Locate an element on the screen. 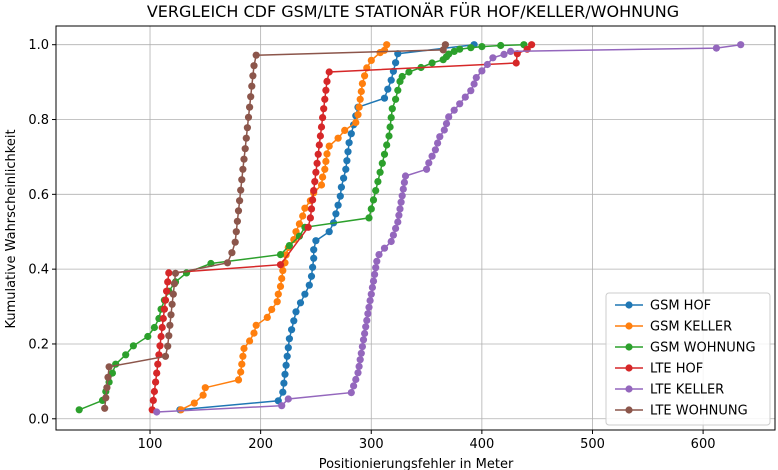 The image size is (778, 470). legend-entry-gsm-wohnung: GSM WOHNUNG is located at coordinates (685, 348).